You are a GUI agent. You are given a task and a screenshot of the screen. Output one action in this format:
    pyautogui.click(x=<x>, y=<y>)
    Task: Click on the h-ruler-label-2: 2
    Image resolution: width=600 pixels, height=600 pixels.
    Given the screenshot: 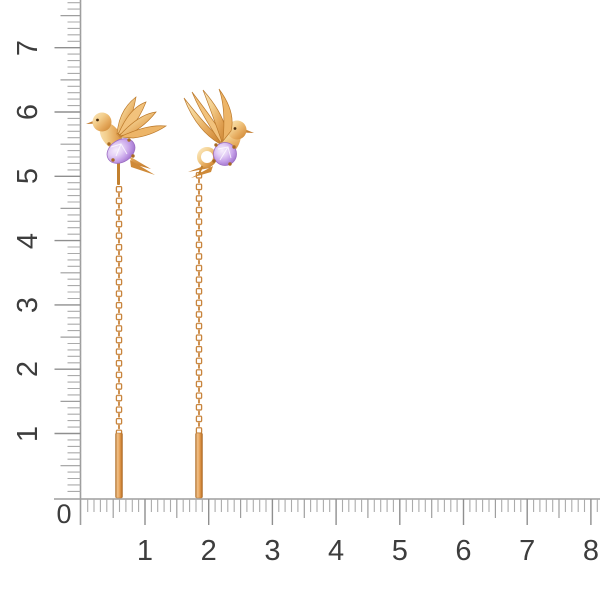 What is the action you would take?
    pyautogui.click(x=208, y=550)
    